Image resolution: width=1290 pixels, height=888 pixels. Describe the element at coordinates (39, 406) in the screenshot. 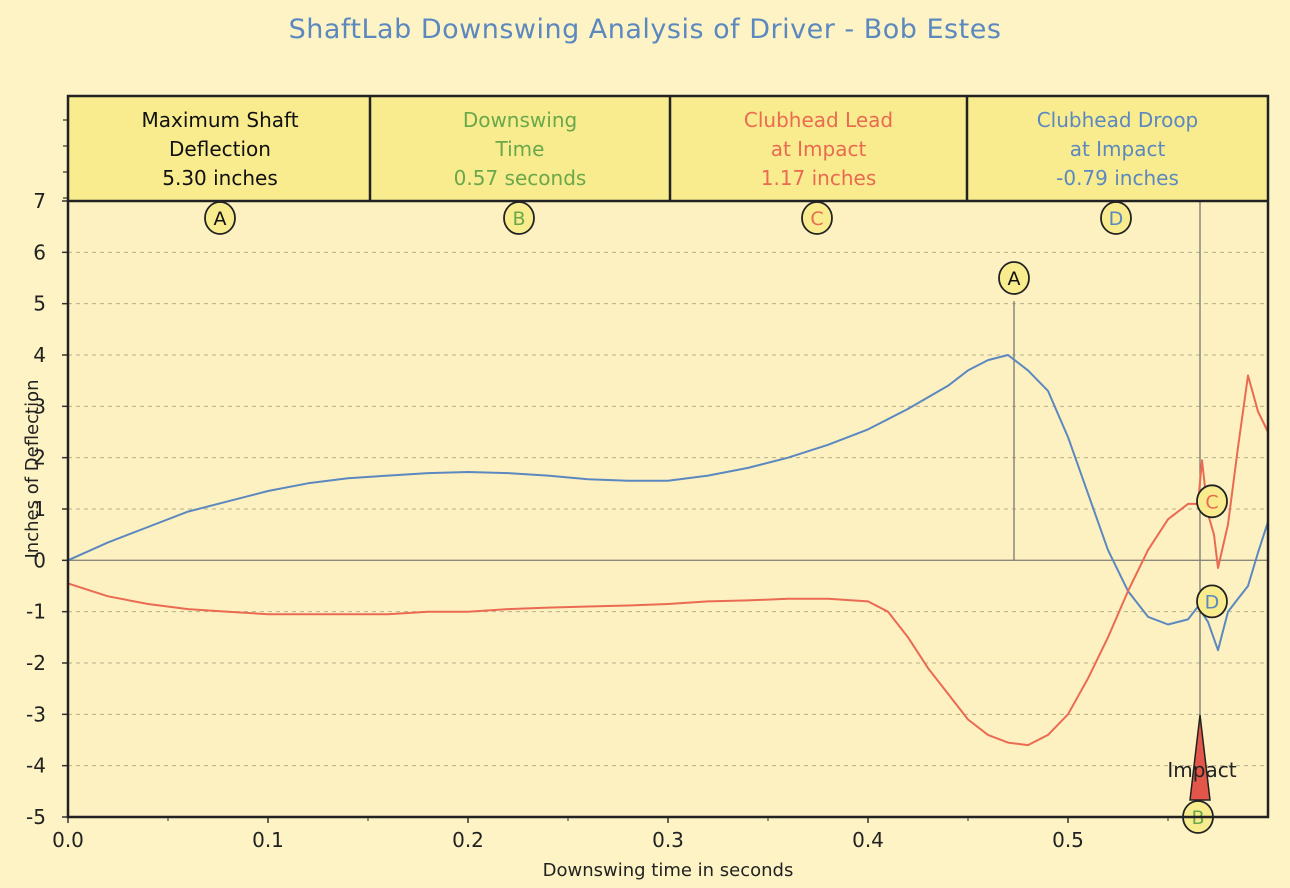

I see `y-tick-label: 3` at that location.